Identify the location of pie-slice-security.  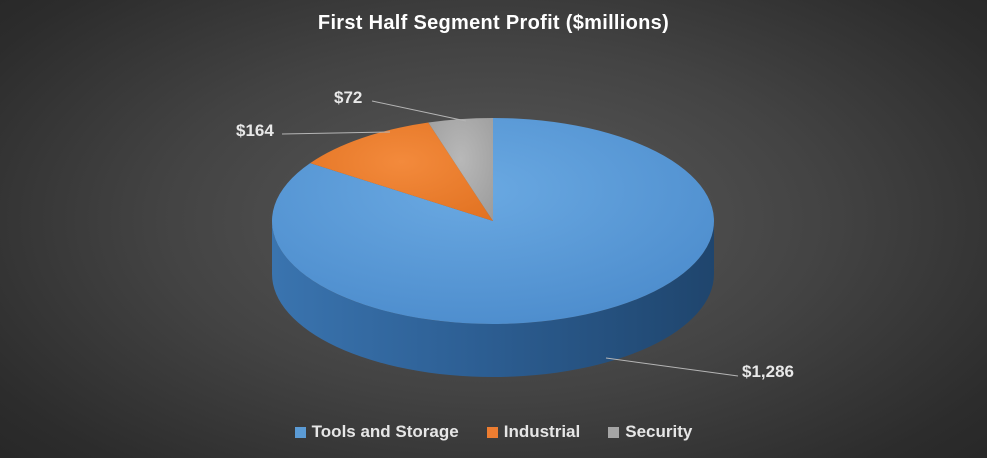
(460, 169).